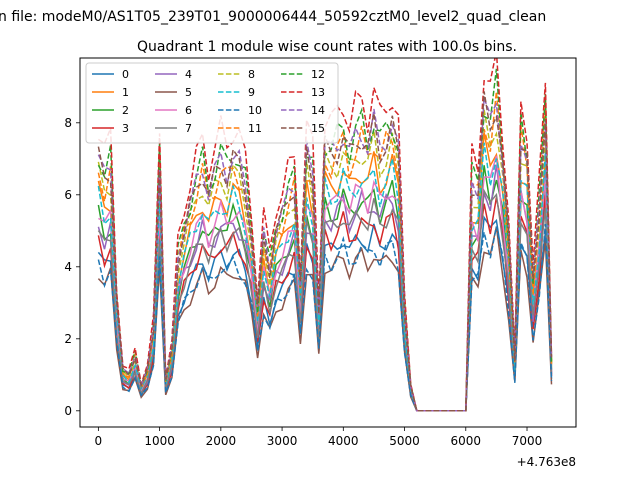 The height and width of the screenshot is (480, 640). I want to click on x-tick-label: 5000, so click(404, 441).